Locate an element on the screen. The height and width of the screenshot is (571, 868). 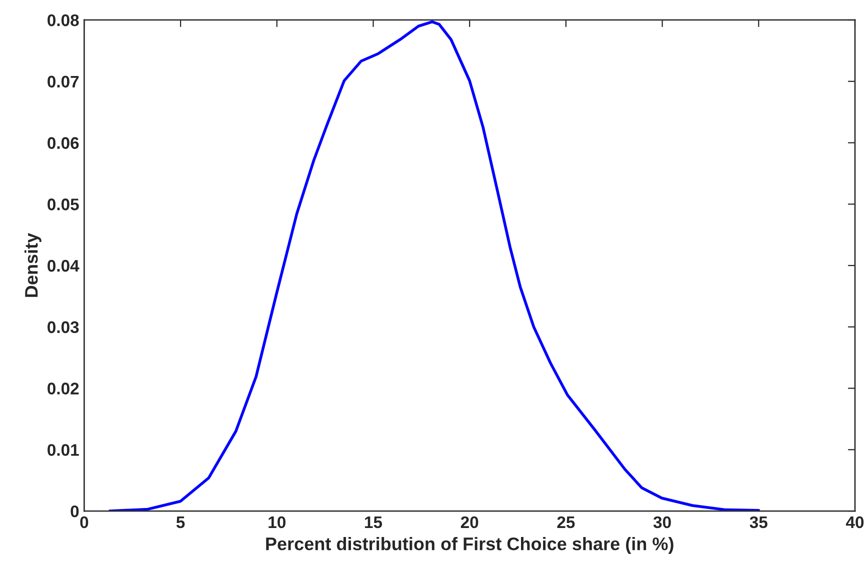
y-tick-label: 0.01 is located at coordinates (63, 450).